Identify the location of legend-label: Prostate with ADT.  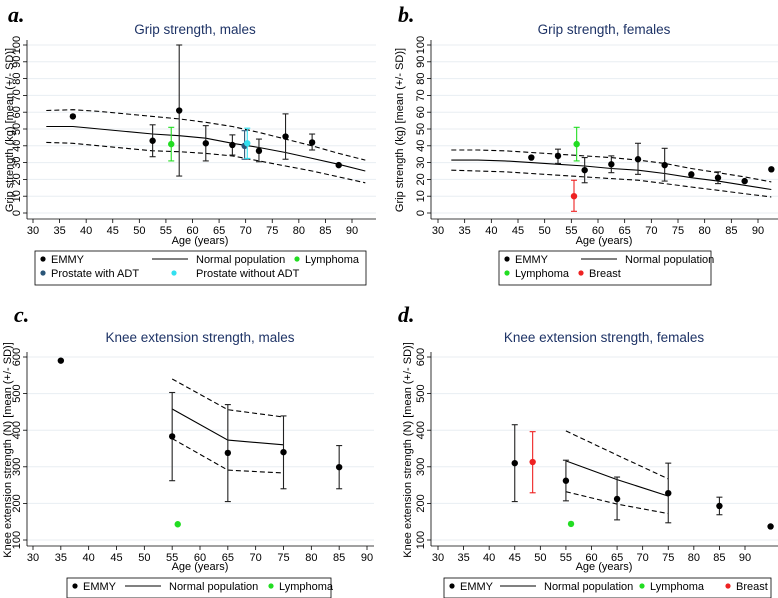
(95, 274).